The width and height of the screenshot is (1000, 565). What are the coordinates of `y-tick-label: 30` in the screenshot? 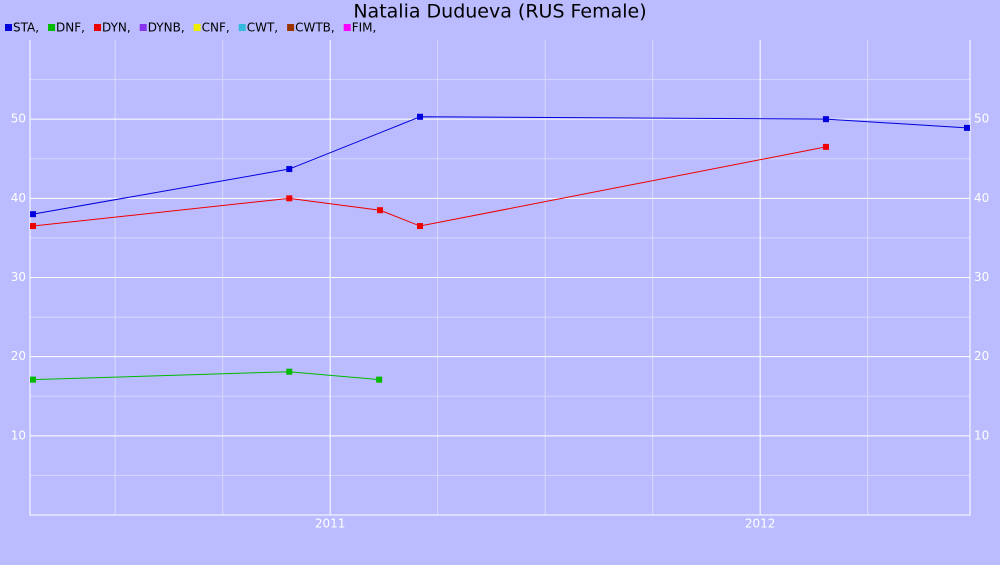 It's located at (18, 277).